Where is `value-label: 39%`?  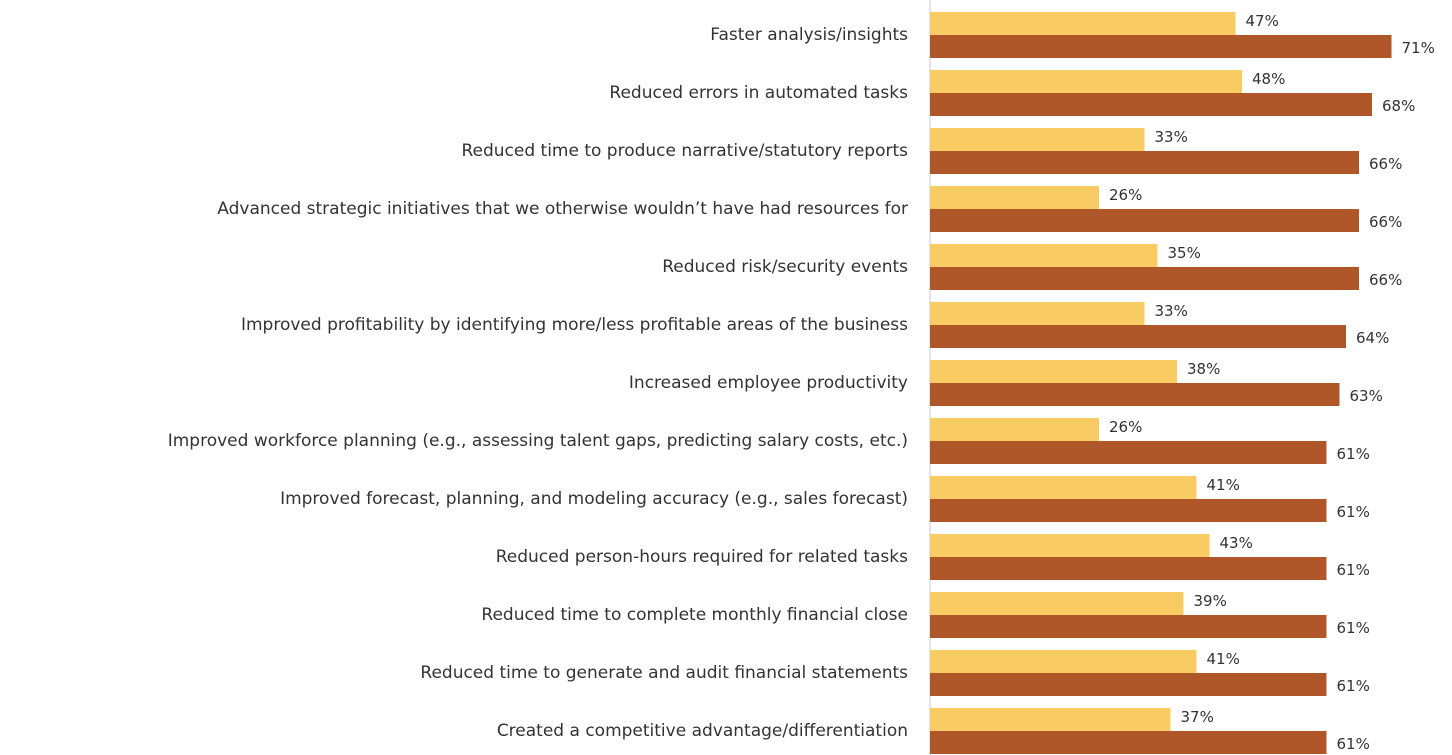 value-label: 39% is located at coordinates (1210, 601).